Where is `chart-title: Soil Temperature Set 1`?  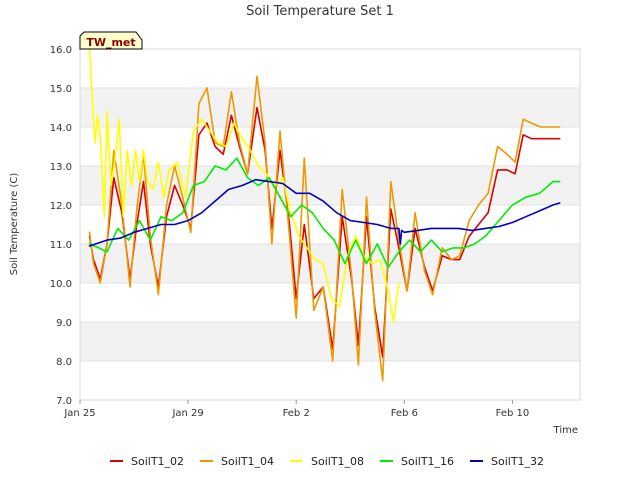 chart-title: Soil Temperature Set 1 is located at coordinates (320, 11).